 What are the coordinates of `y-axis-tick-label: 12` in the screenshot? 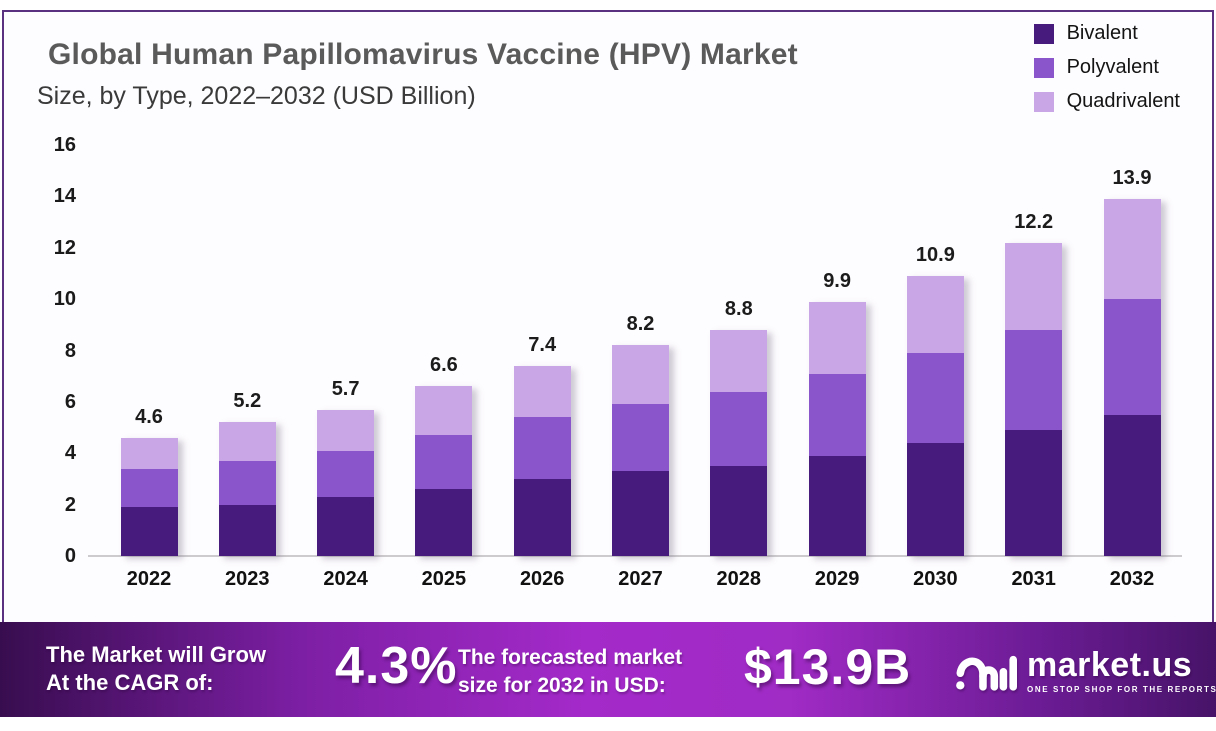 It's located at (64, 247).